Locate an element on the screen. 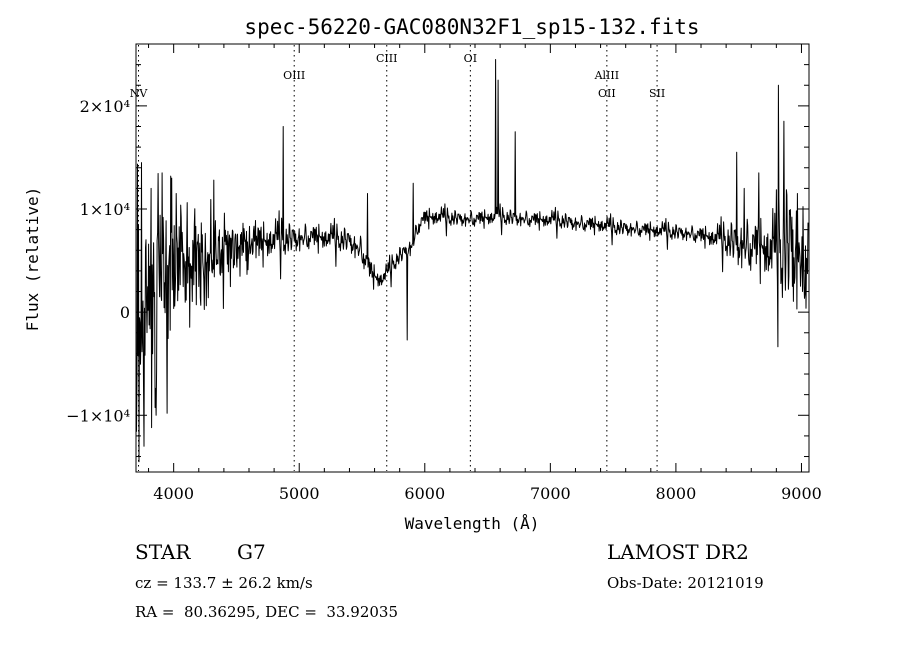 The image size is (900, 650). x-tick-label: 9000 is located at coordinates (801, 493).